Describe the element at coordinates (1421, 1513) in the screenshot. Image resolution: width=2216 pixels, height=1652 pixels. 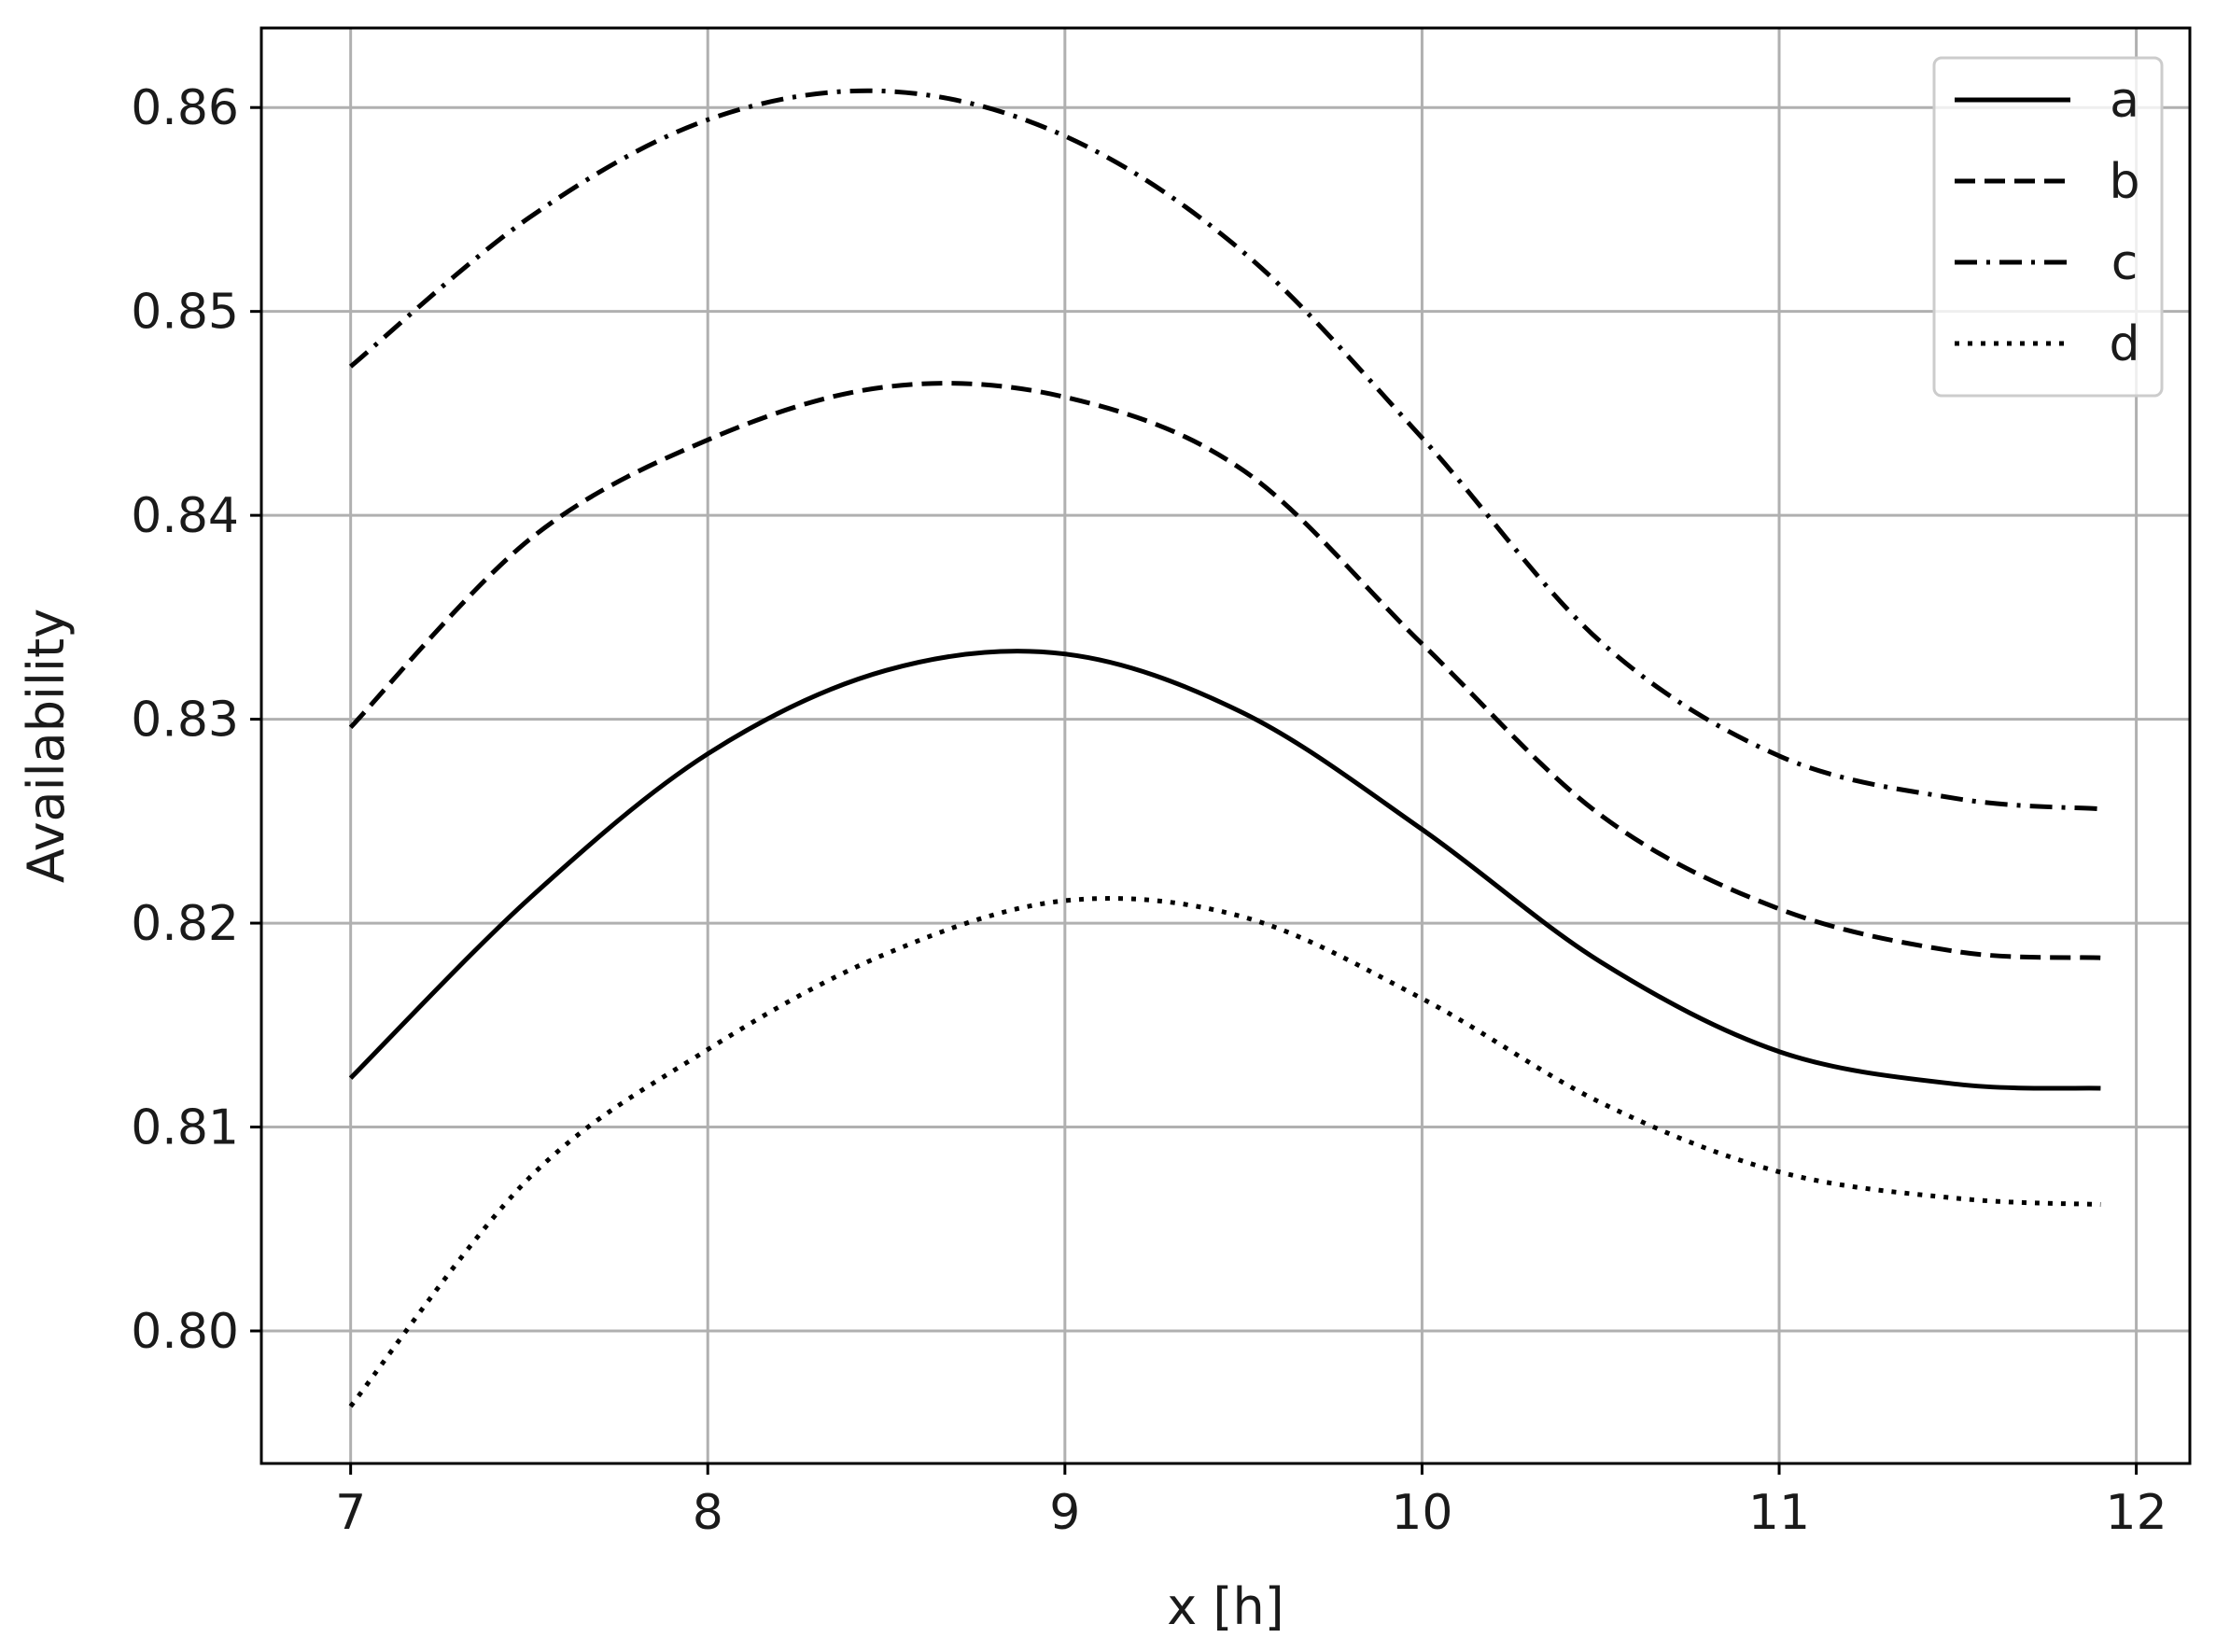
I see `x-tick-label: 10` at that location.